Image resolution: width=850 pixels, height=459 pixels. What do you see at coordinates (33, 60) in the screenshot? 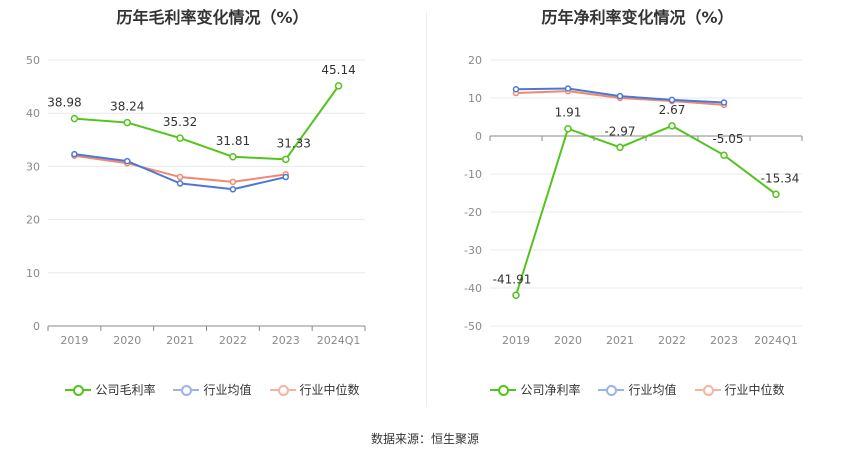
I see `y-tick-label: 50` at bounding box center [33, 60].